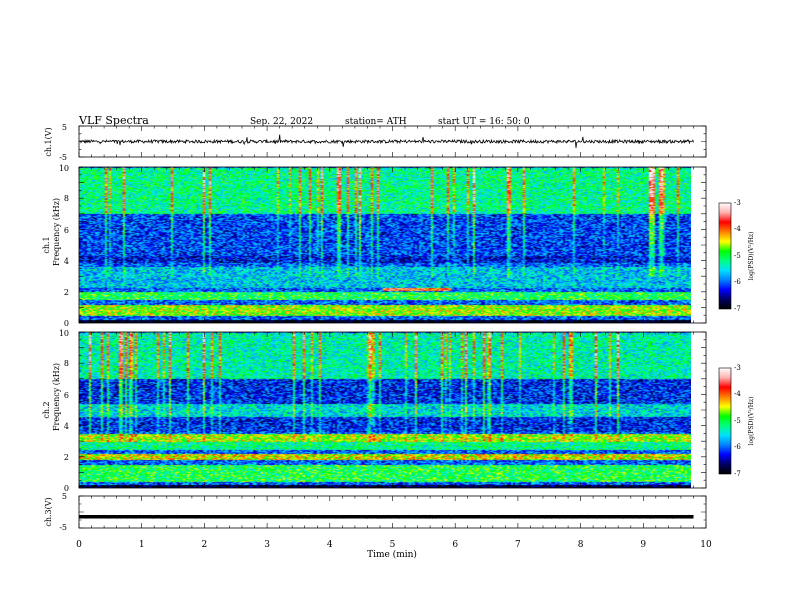  Describe the element at coordinates (56, 397) in the screenshot. I see `ch2-spec-ylabel-freq: Frequency (kHz)` at that location.